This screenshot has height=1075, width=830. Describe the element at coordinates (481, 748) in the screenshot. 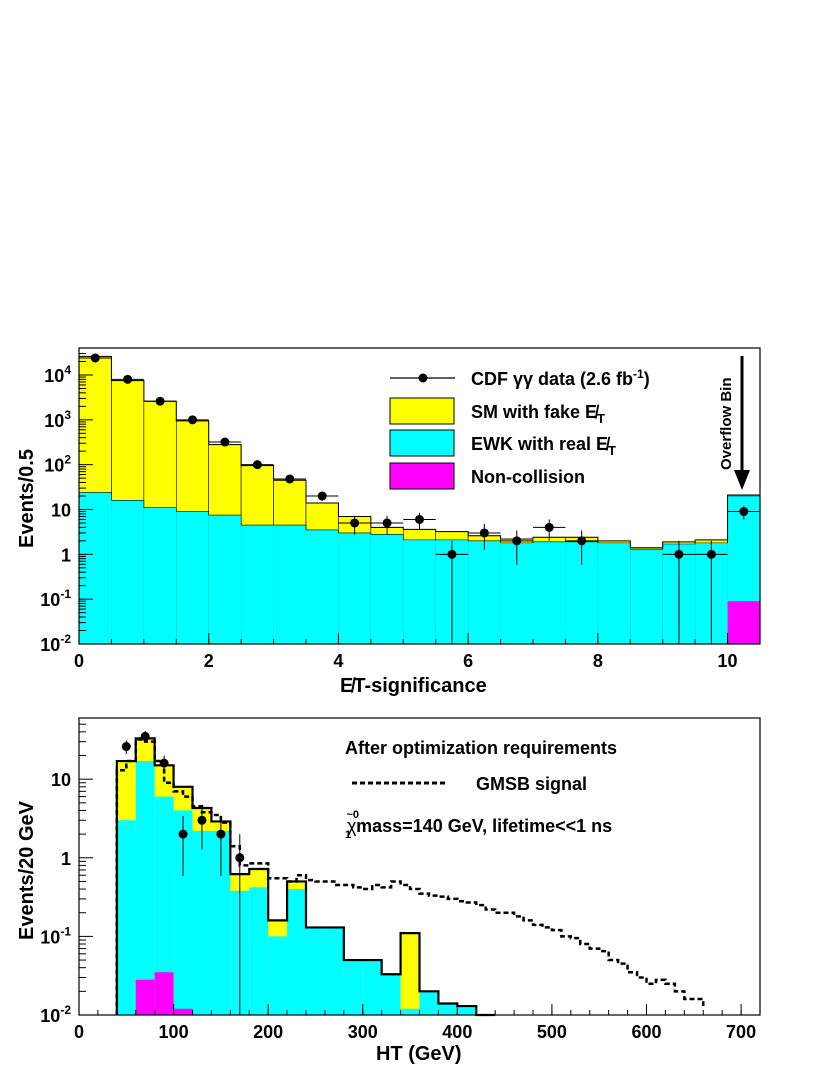

I see `annotation-header: After optimization requirements` at that location.